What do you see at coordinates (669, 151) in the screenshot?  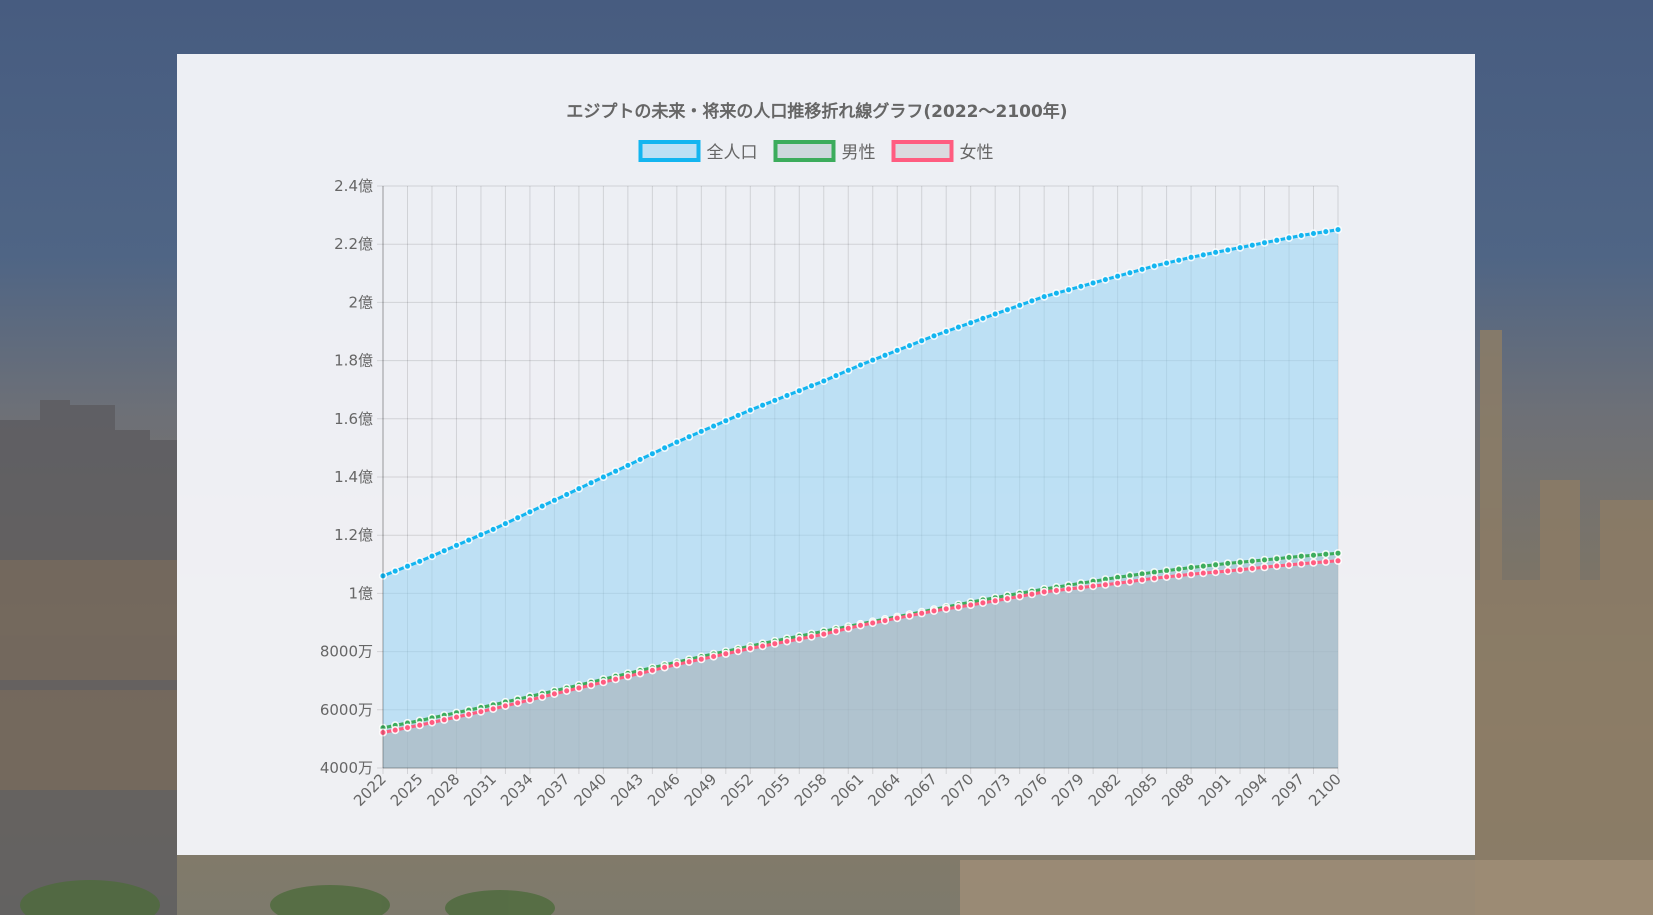 I see `legend-swatch` at bounding box center [669, 151].